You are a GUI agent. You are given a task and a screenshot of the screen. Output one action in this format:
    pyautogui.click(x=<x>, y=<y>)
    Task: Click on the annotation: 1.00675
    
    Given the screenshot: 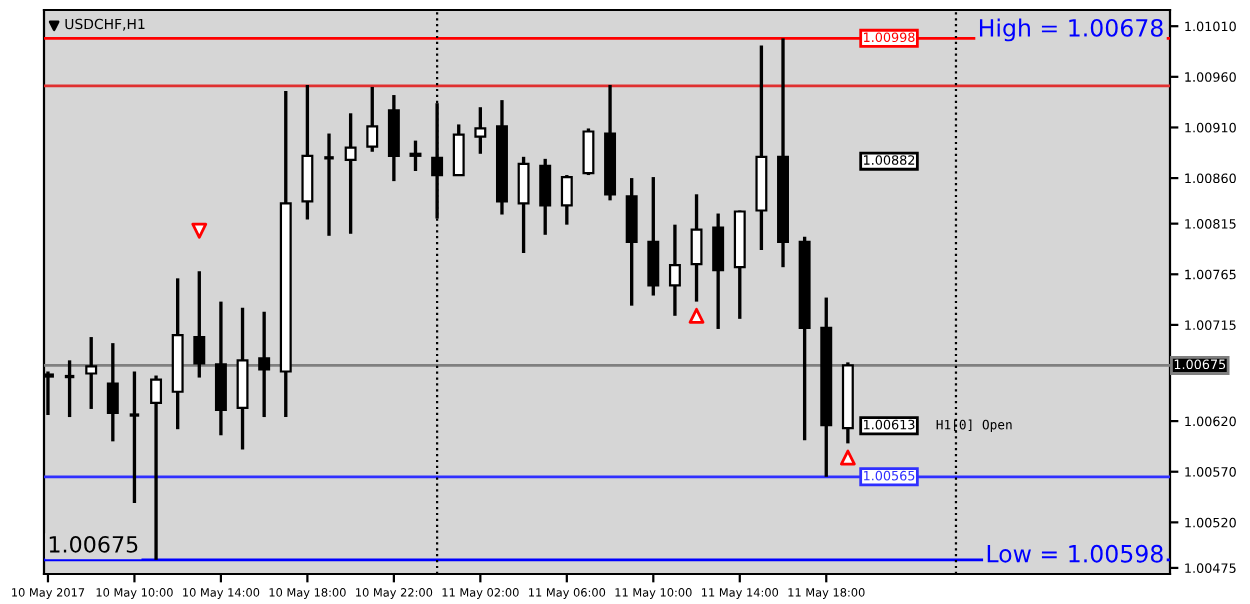 What is the action you would take?
    pyautogui.click(x=93, y=544)
    